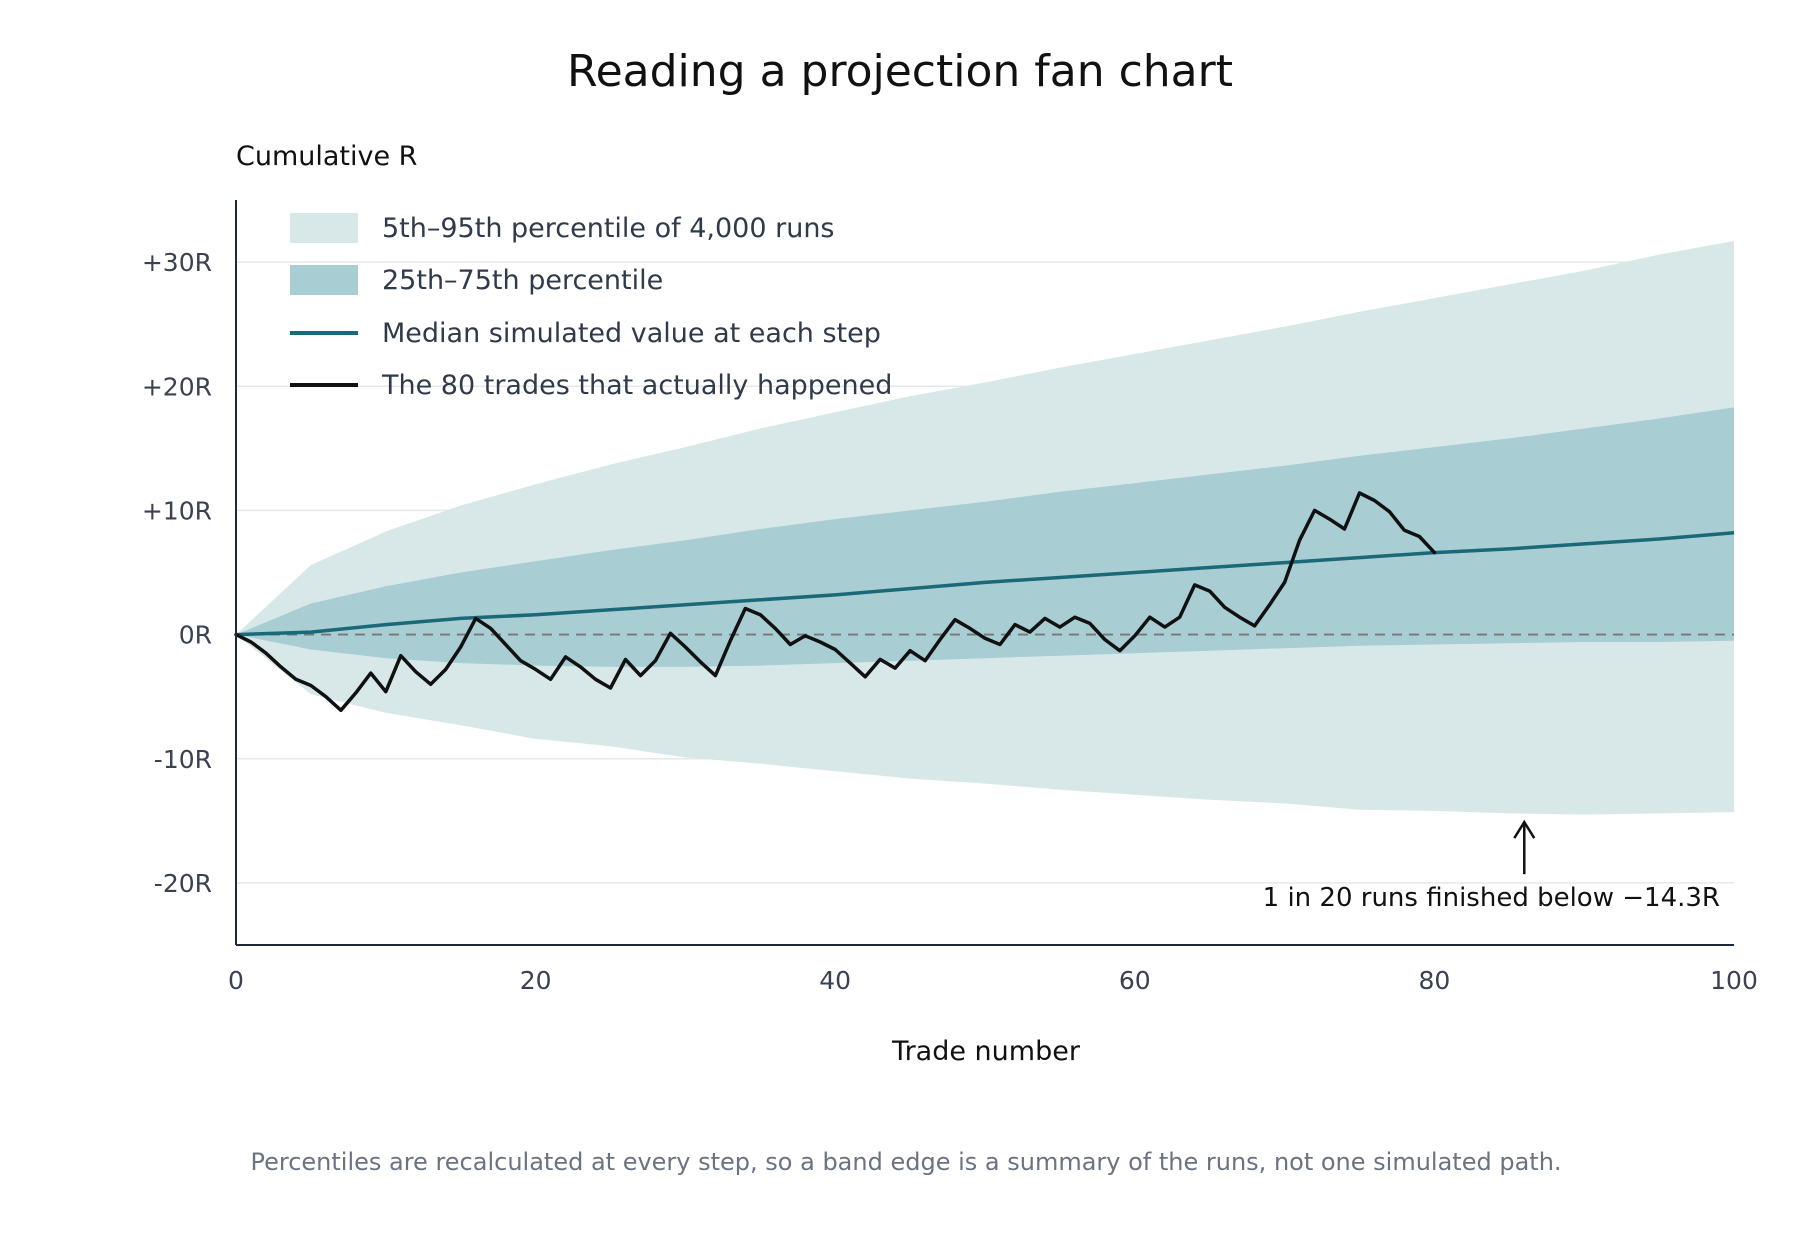 This screenshot has height=1240, width=1800. I want to click on y-tick-label: -20R, so click(183, 883).